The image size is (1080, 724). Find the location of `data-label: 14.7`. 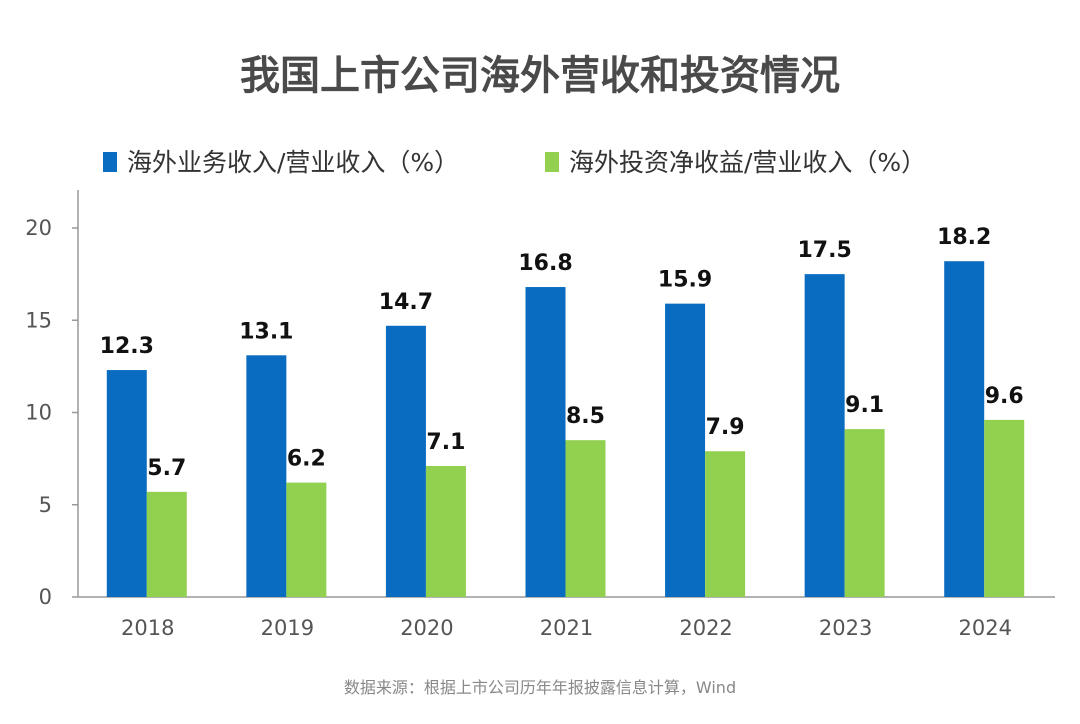

data-label: 14.7 is located at coordinates (406, 302).